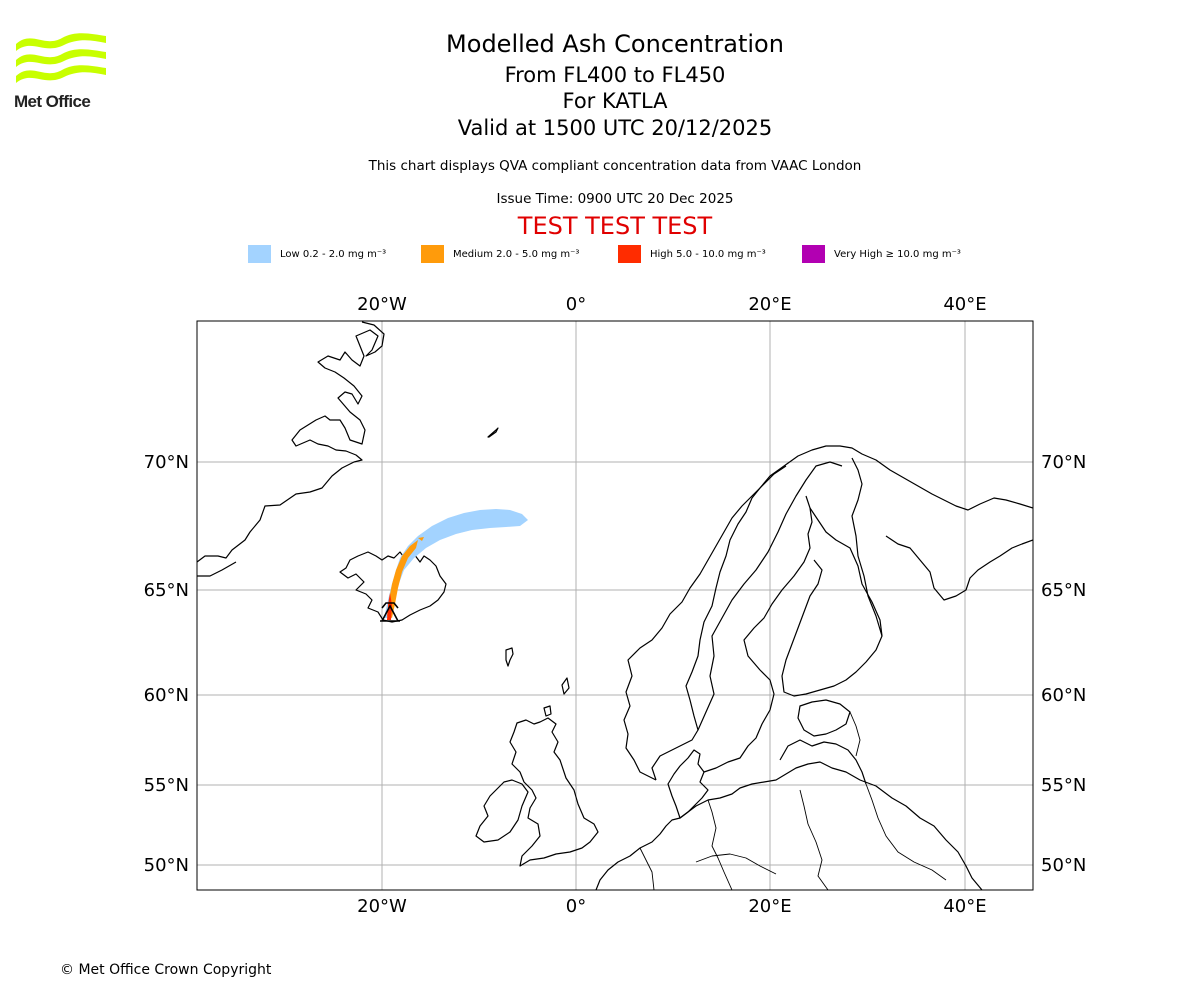 The width and height of the screenshot is (1200, 1000). I want to click on ash-plume-medium, so click(402, 579).